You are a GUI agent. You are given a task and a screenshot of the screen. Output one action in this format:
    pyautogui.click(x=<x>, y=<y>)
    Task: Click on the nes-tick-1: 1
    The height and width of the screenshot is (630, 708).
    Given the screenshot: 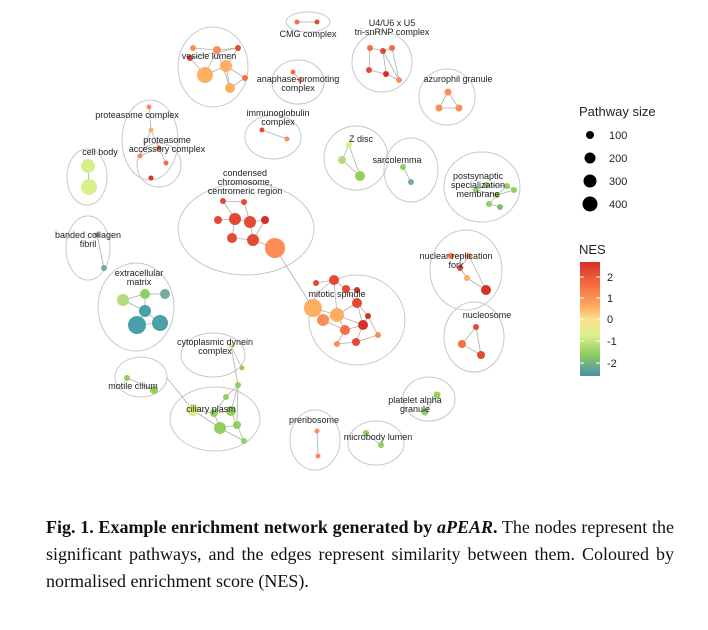 What is the action you would take?
    pyautogui.click(x=610, y=299)
    